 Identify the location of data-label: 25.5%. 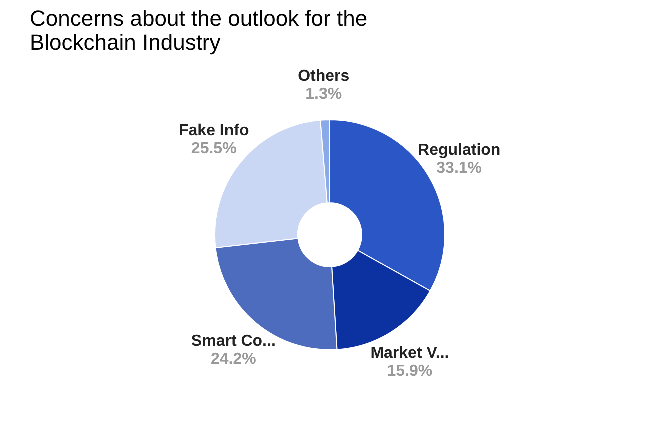
(214, 149).